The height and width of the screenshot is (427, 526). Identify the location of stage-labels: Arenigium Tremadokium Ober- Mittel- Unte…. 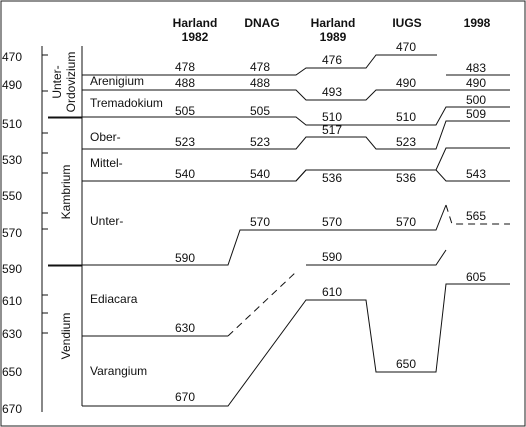
(126, 226).